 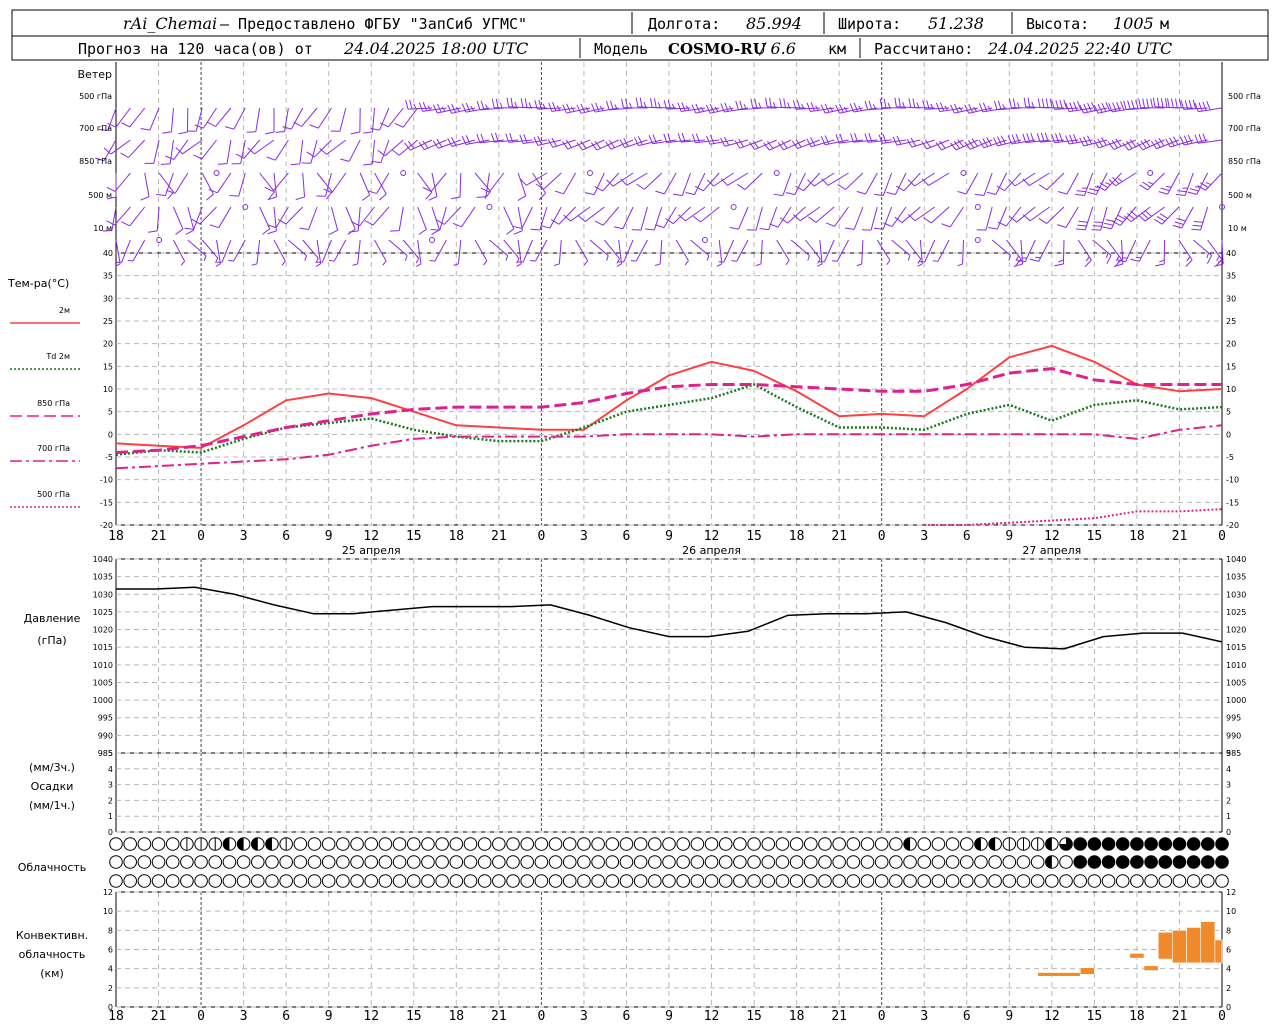 What do you see at coordinates (1165, 945) in the screenshot?
I see `convective-block` at bounding box center [1165, 945].